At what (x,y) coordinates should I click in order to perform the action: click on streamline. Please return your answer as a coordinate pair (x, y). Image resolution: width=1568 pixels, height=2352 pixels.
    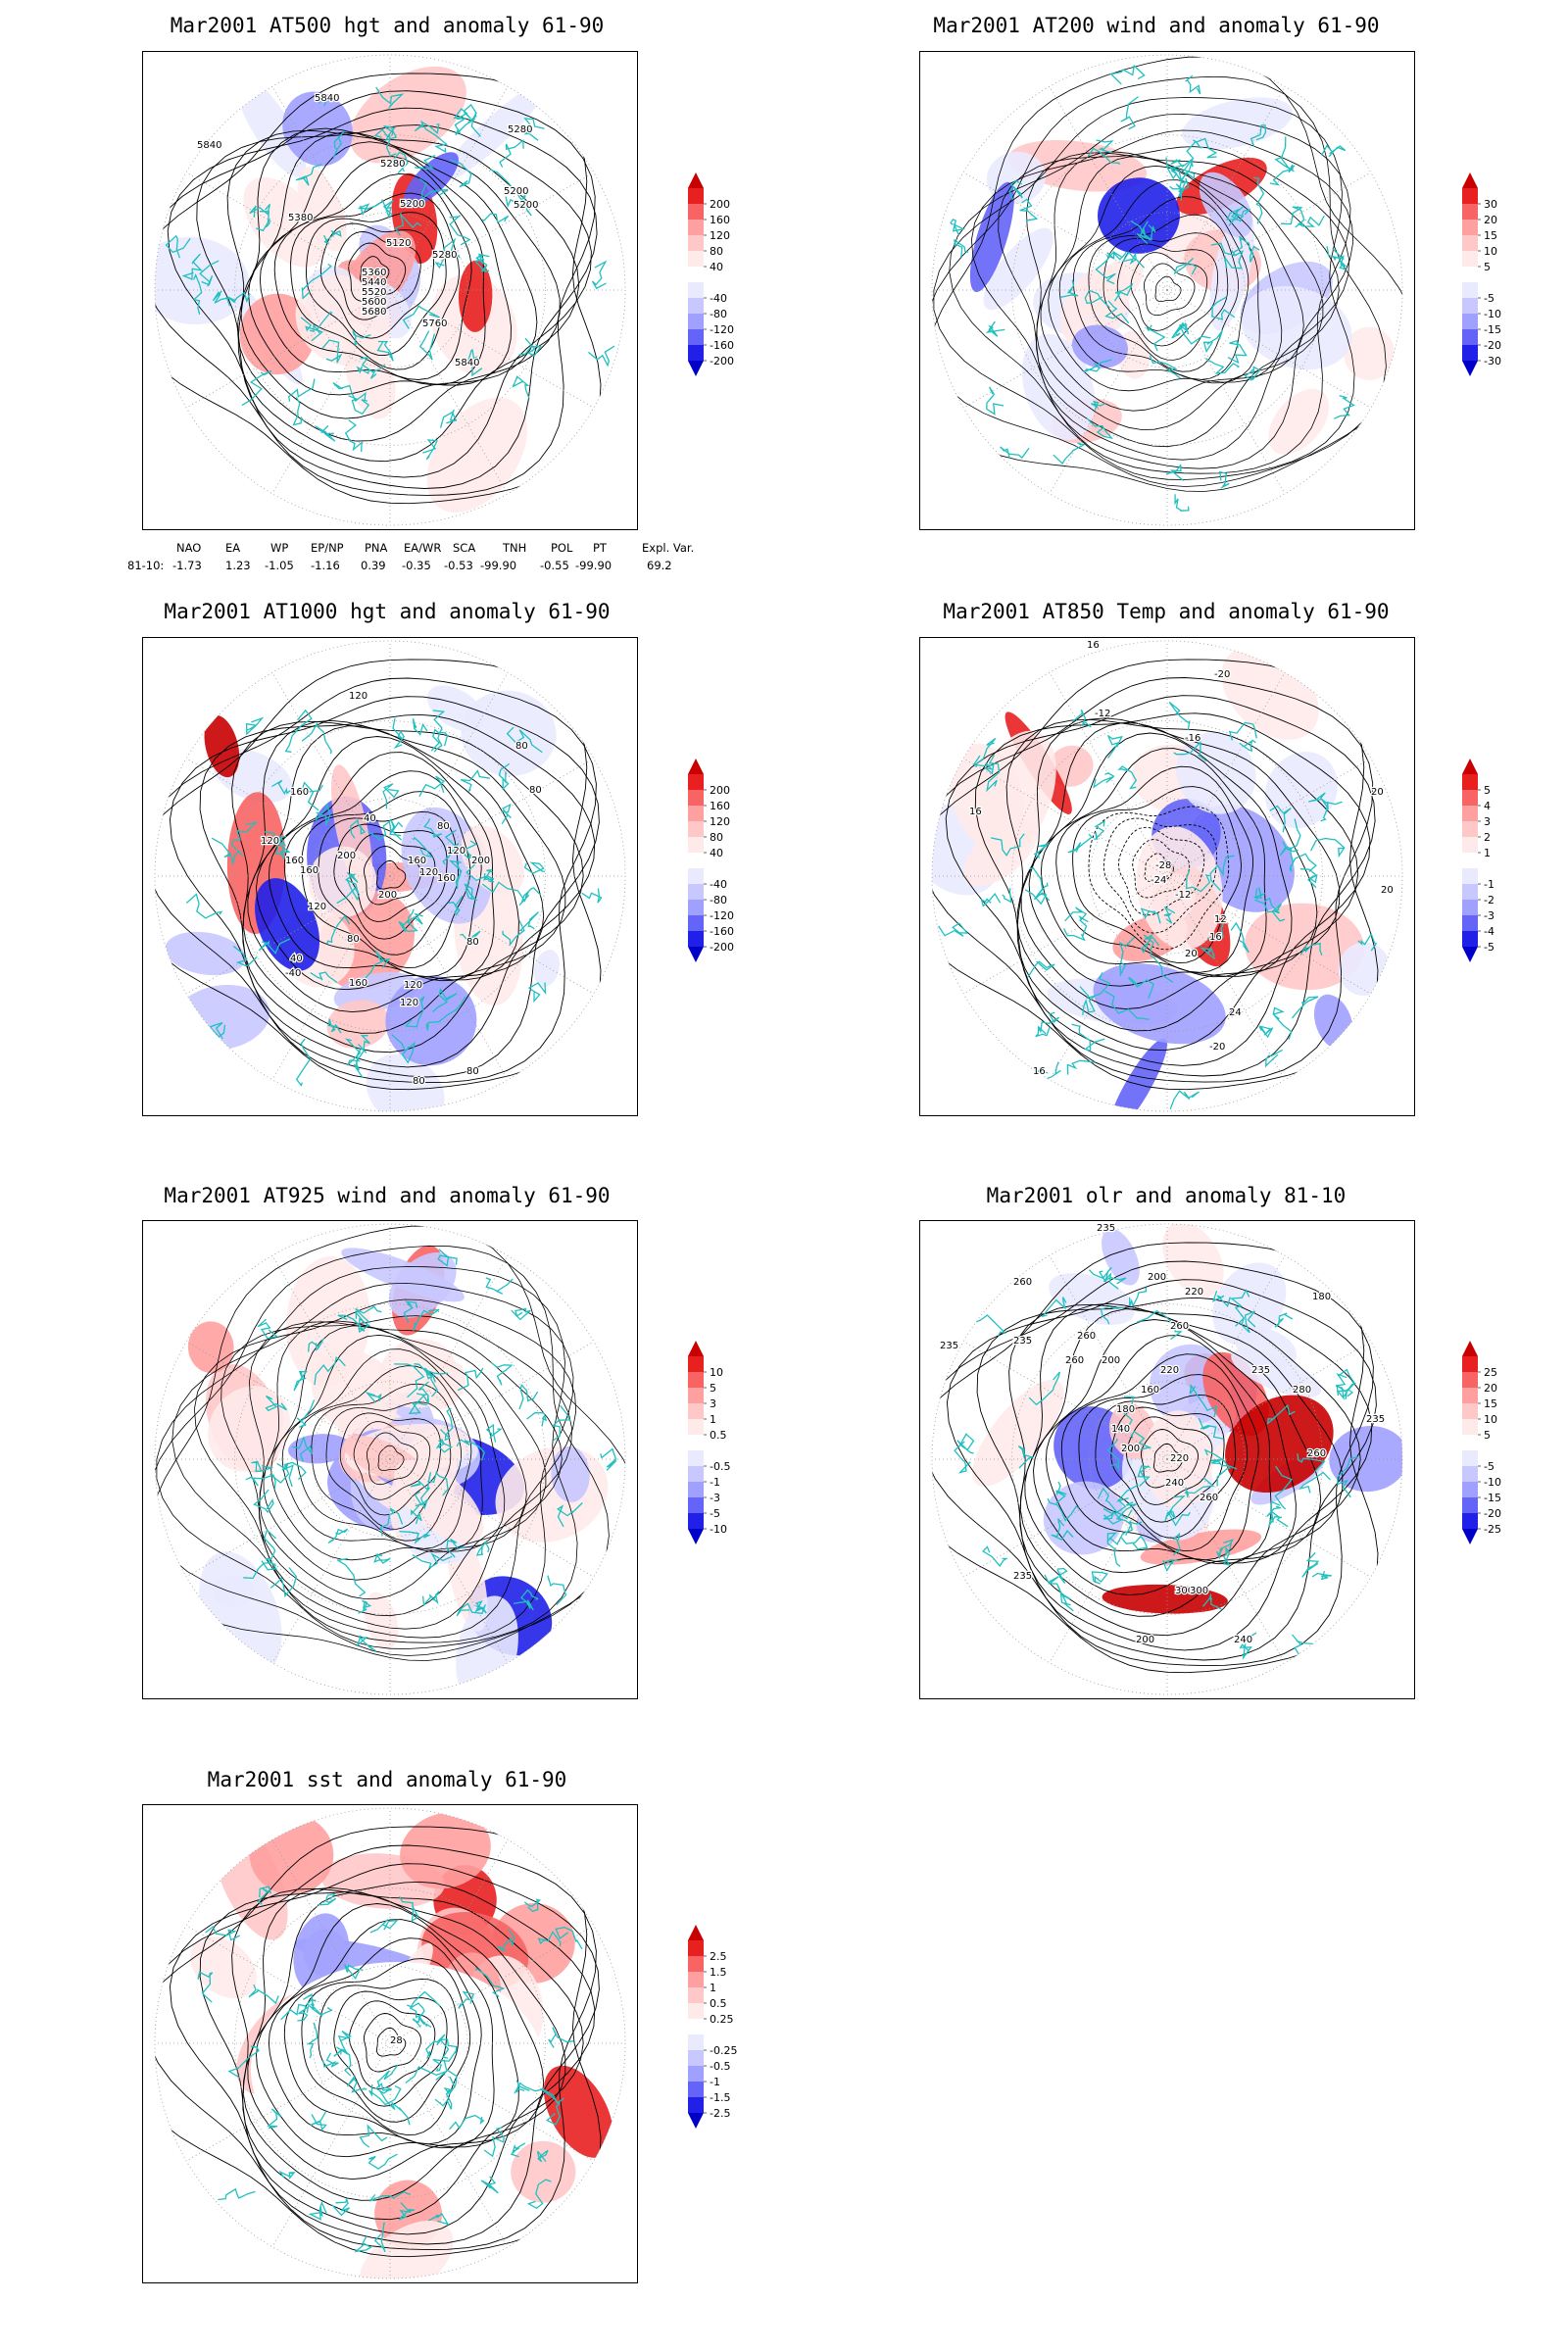
    Looking at the image, I should click on (390, 1443).